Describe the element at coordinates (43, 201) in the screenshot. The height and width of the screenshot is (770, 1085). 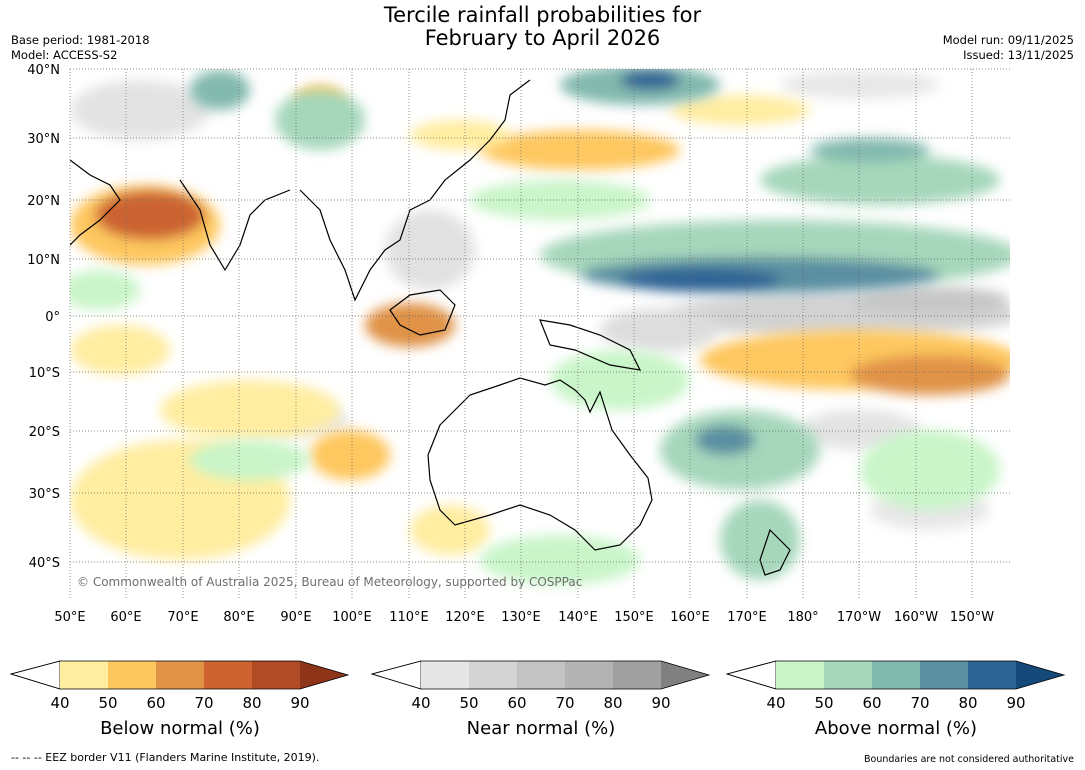
I see `lat-label: 20°N` at that location.